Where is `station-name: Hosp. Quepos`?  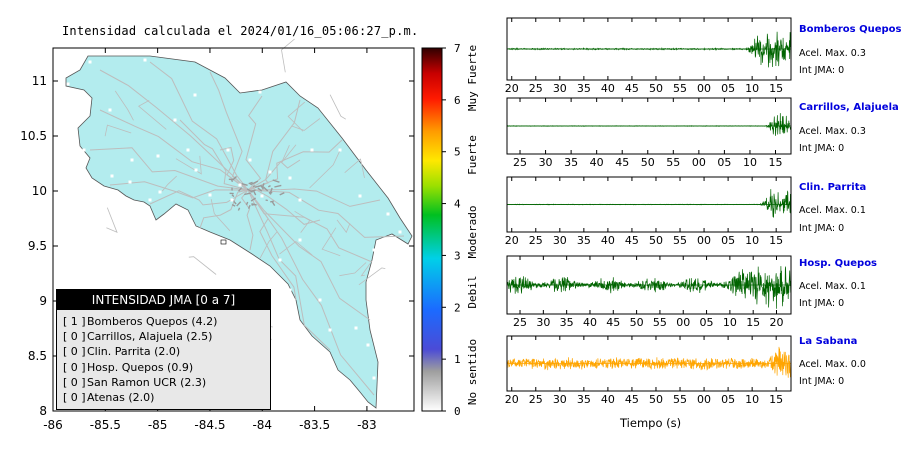 station-name: Hosp. Quepos is located at coordinates (838, 263).